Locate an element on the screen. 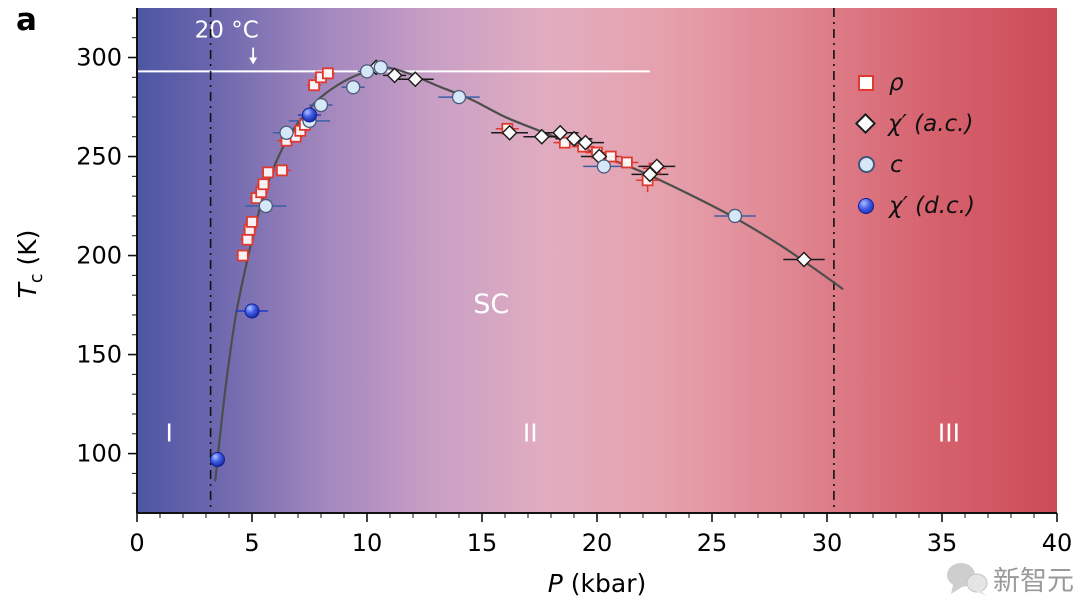  legend-item-chi-dc: χ′ (d.c.) is located at coordinates (916, 205).